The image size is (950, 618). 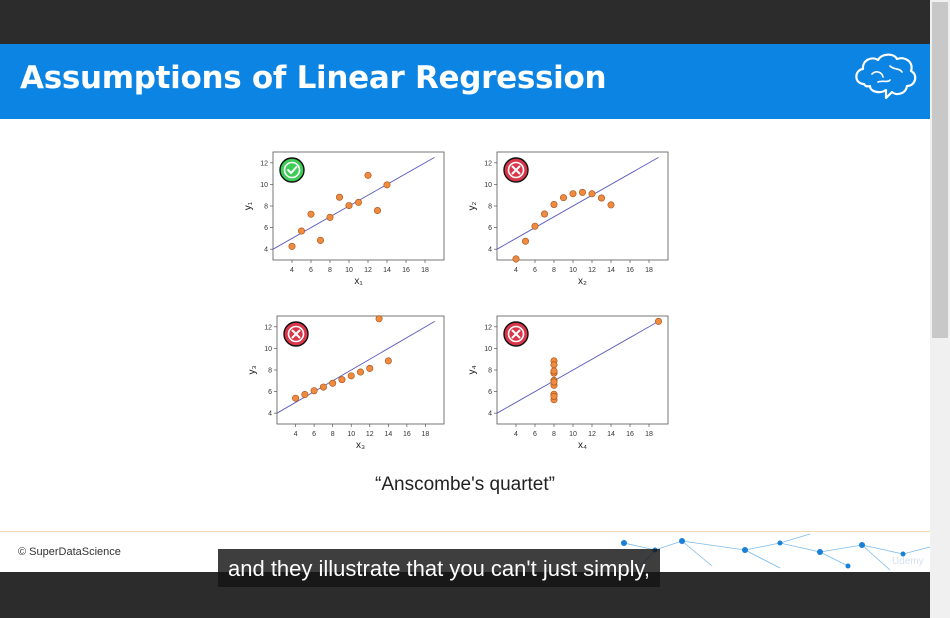 What do you see at coordinates (313, 78) in the screenshot?
I see `slide-title: Assumptions of Linear Regression` at bounding box center [313, 78].